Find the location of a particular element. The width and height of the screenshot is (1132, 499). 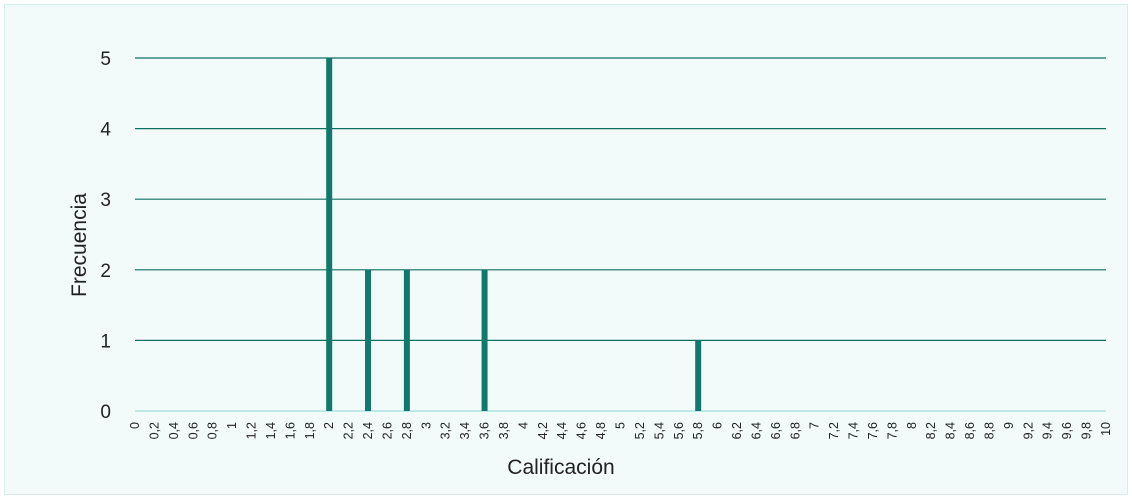

x-tick-label: 9,2 is located at coordinates (1028, 430).